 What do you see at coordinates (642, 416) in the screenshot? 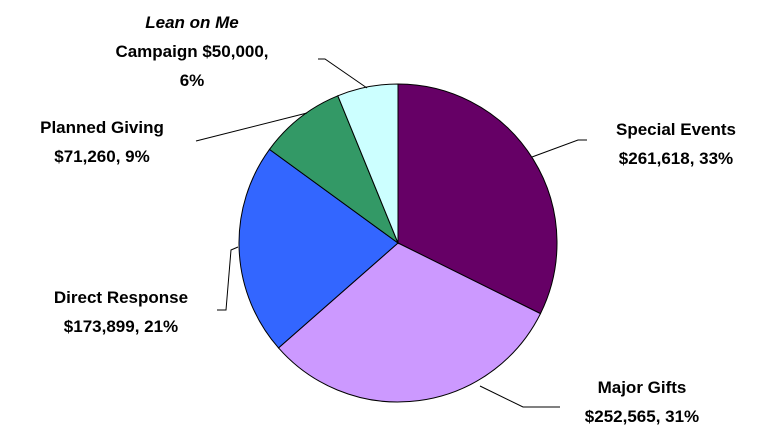
I see `slice-label-major-gifts-line-2: $252,565, 31%` at bounding box center [642, 416].